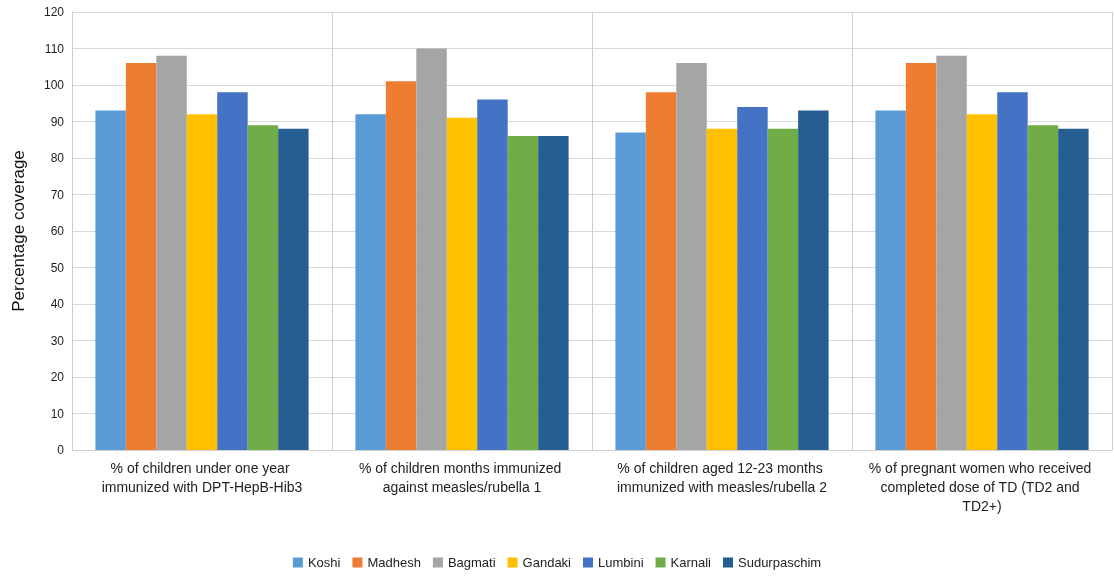 The height and width of the screenshot is (578, 1114). What do you see at coordinates (324, 562) in the screenshot?
I see `legend-label: Koshi` at bounding box center [324, 562].